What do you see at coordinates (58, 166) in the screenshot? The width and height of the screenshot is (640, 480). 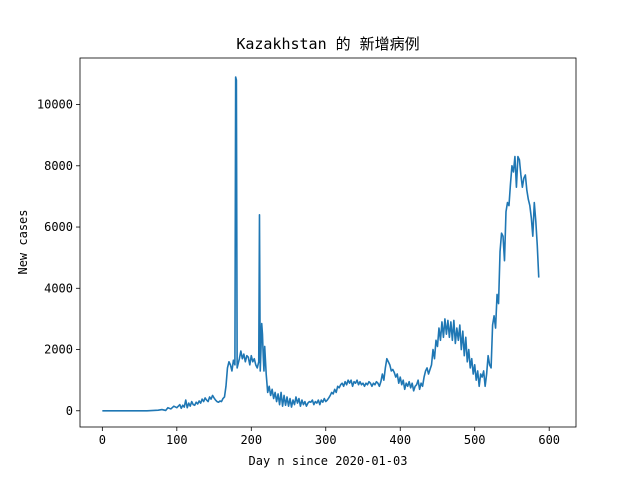 I see `y-tick-label: 8000` at bounding box center [58, 166].